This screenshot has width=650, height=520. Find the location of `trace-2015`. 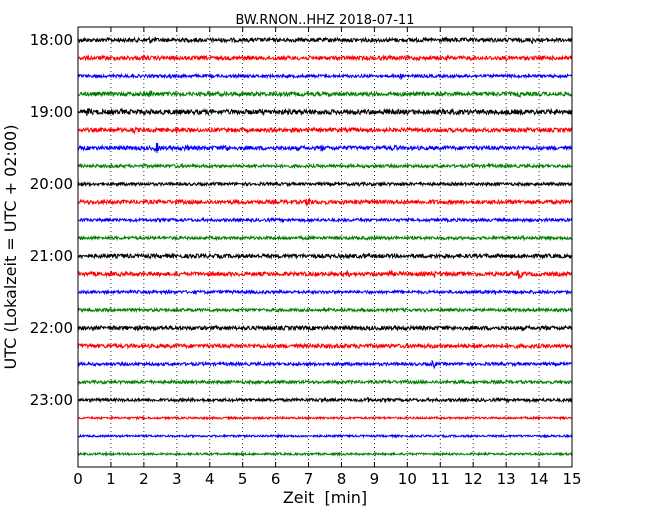

trace-2015 is located at coordinates (325, 202).